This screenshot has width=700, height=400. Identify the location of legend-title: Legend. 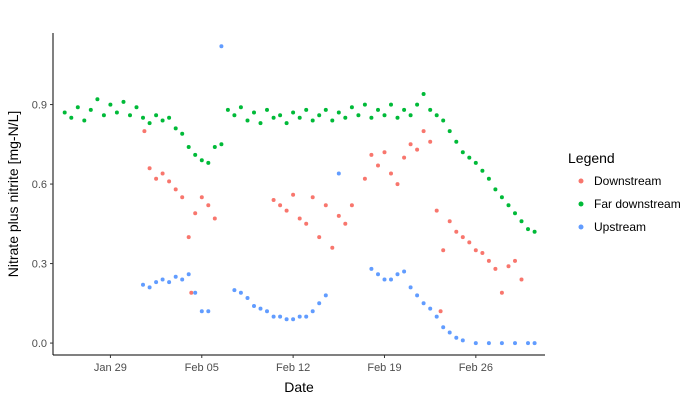
(591, 158).